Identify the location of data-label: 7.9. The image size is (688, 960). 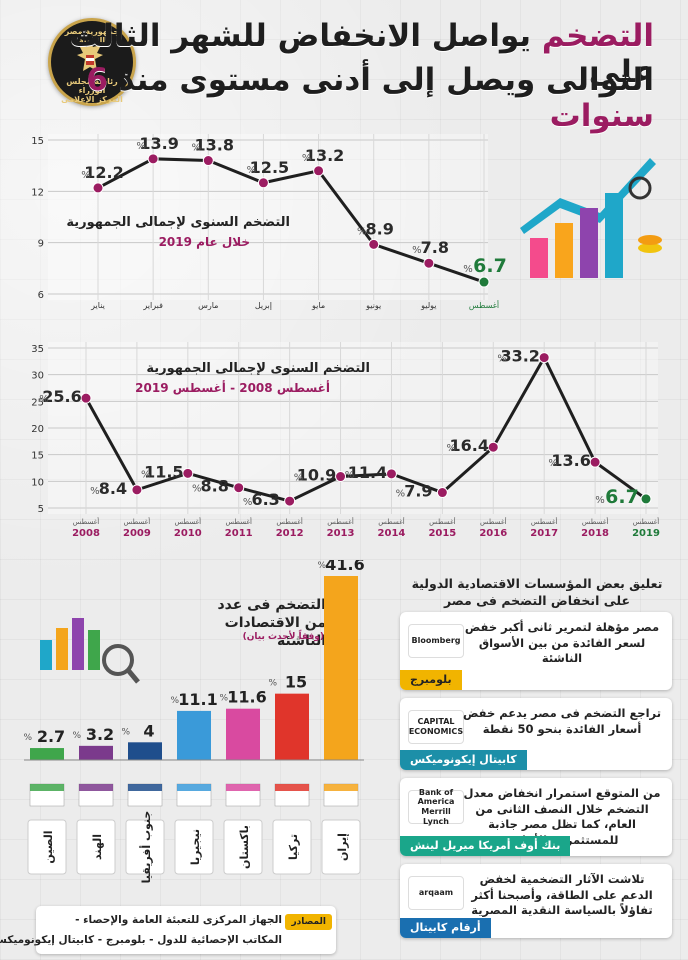
(418, 491).